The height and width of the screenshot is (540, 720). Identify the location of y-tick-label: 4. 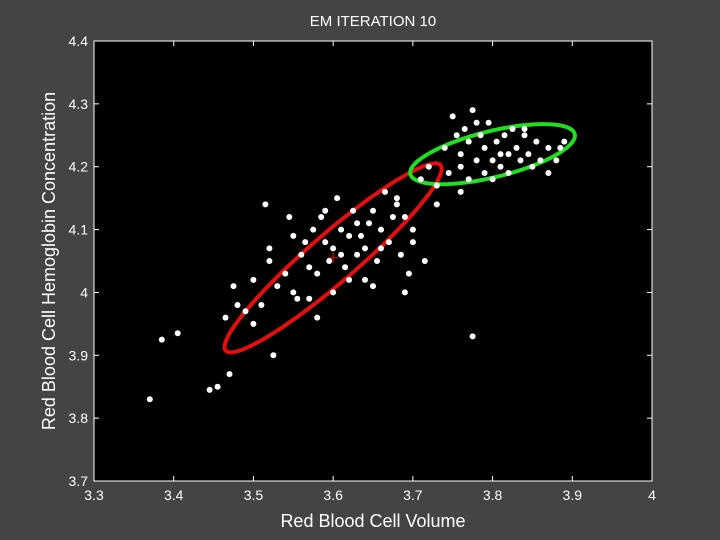
(84, 292).